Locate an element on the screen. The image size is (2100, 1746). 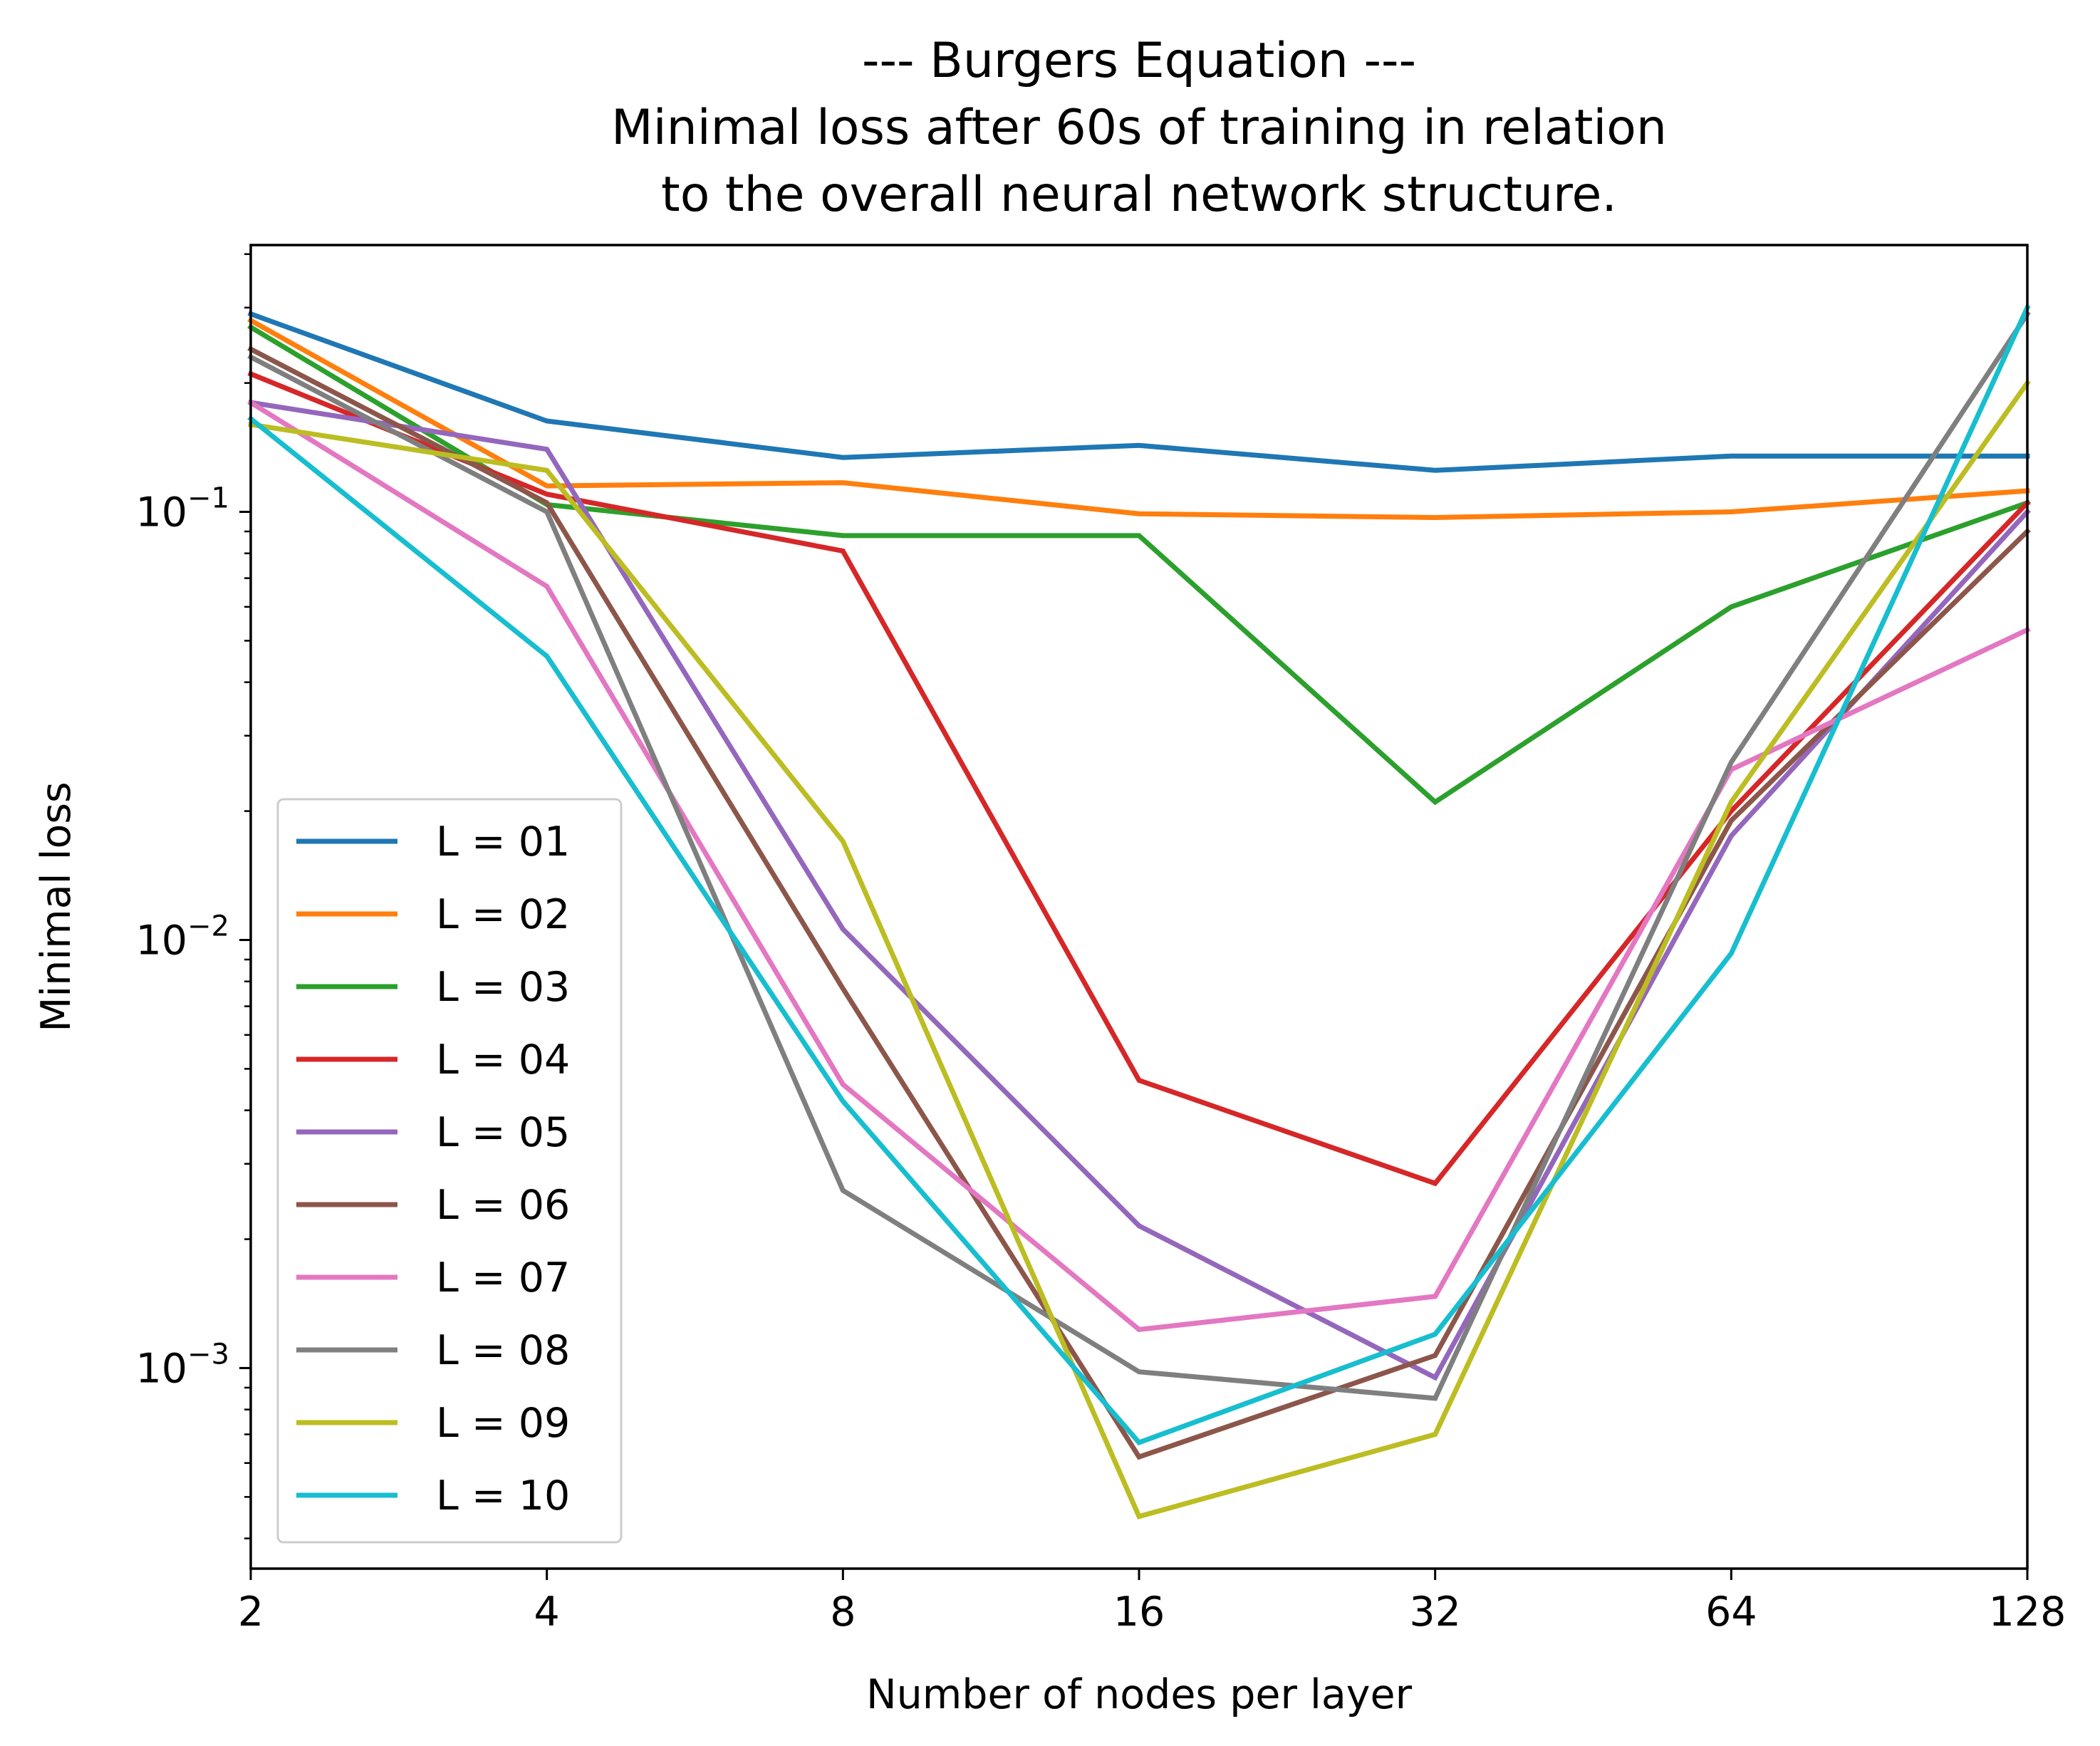
legend-label: L = 07 is located at coordinates (503, 1277).